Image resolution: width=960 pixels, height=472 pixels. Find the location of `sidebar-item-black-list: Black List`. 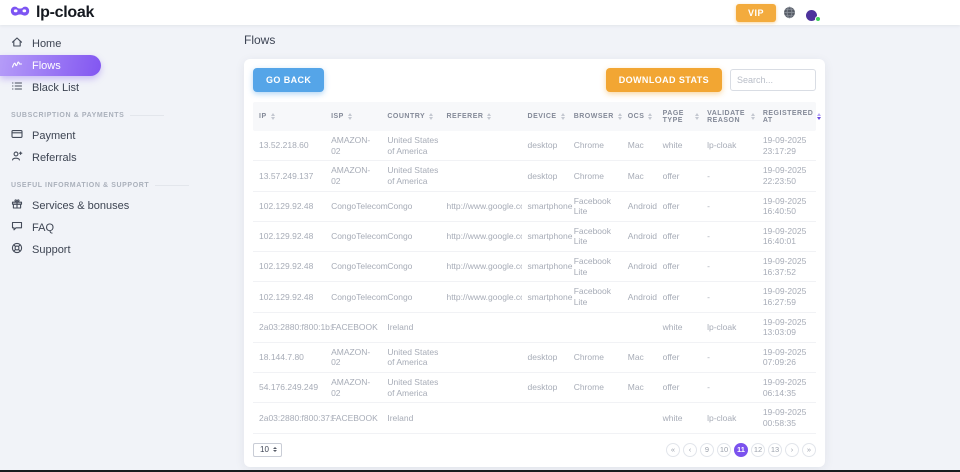

sidebar-item-black-list: Black List is located at coordinates (116, 87).